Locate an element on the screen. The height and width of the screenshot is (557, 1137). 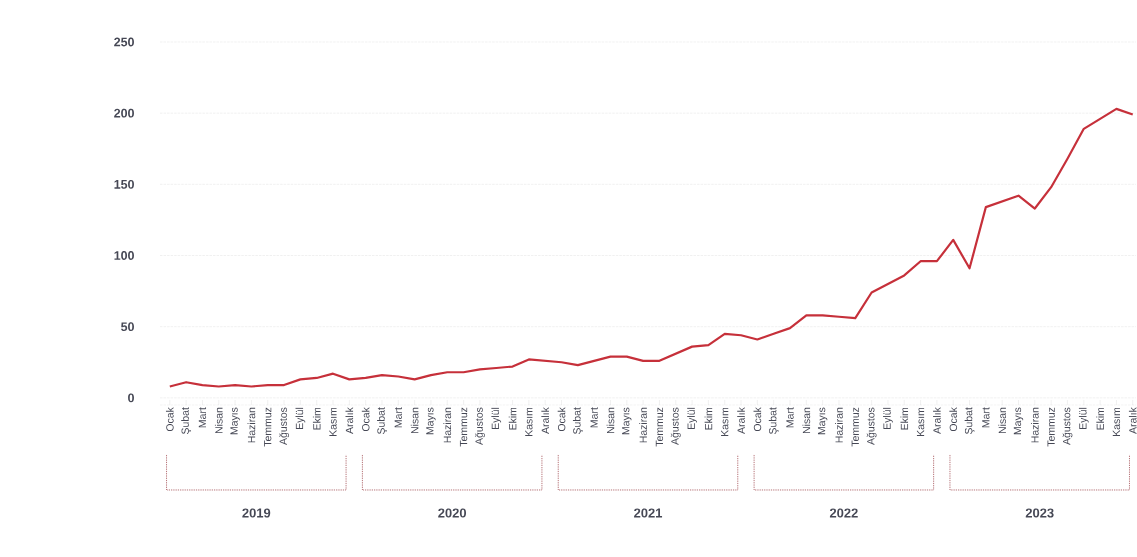
y-tick-label: 100 is located at coordinates (124, 255).